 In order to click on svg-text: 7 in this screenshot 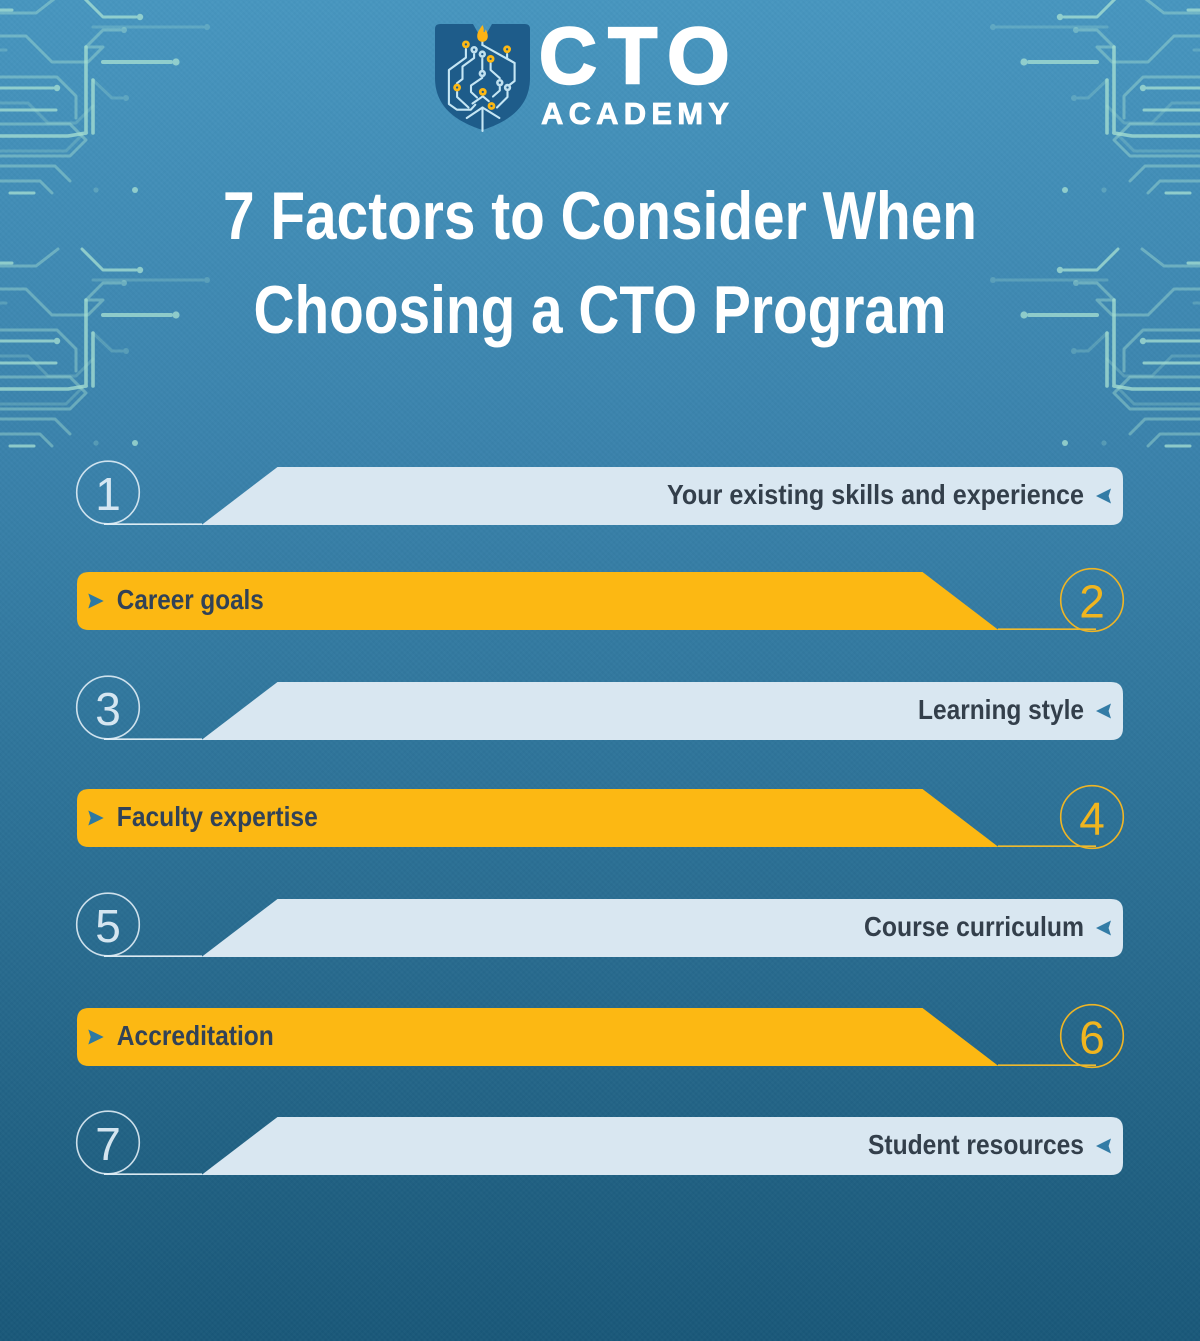, I will do `click(108, 1144)`.